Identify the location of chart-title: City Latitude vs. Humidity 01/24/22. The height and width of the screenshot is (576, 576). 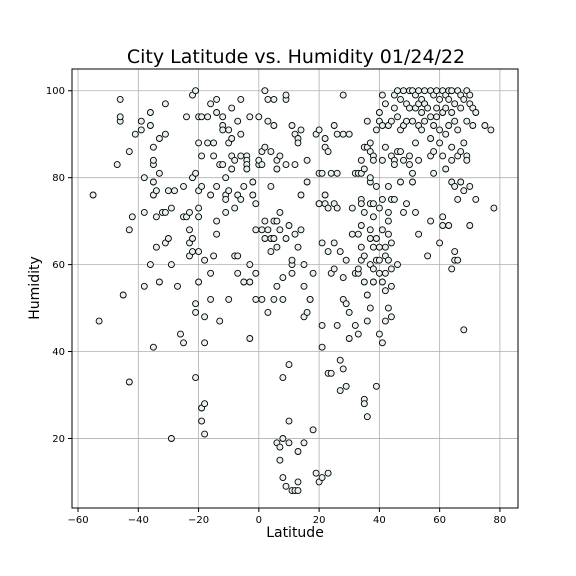
(296, 57).